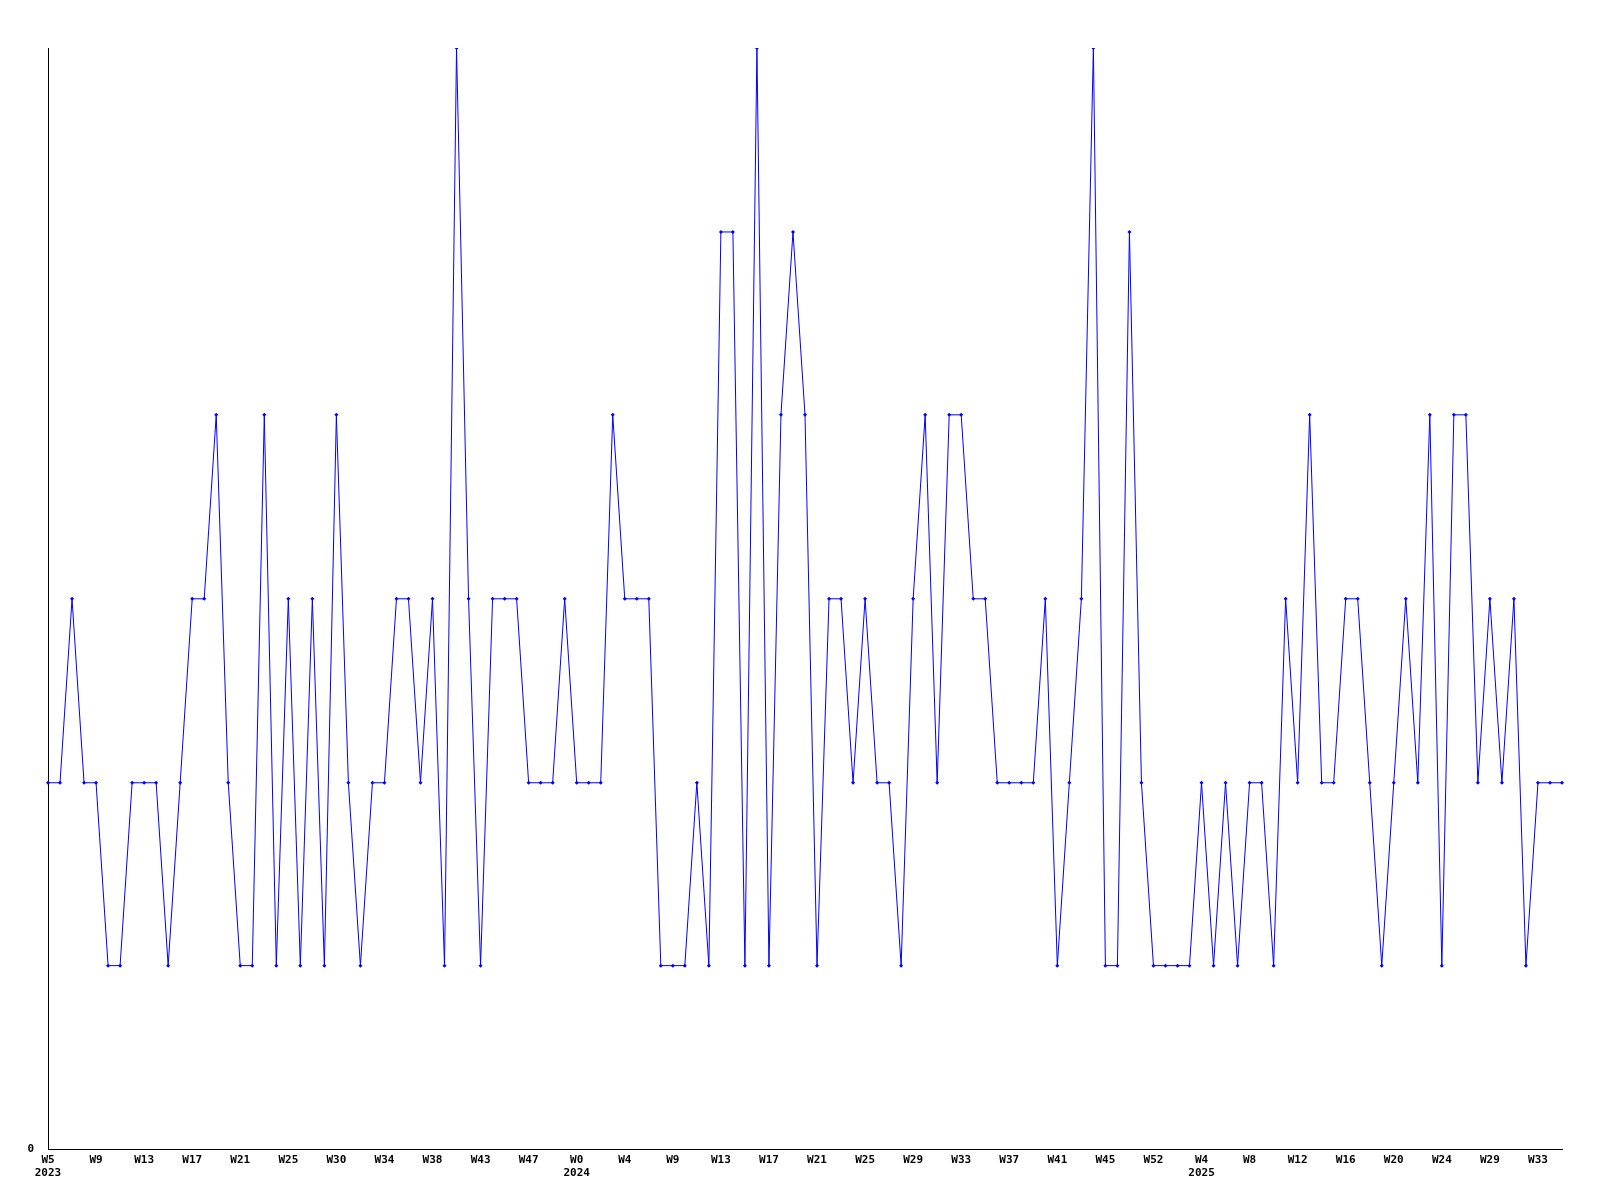 Image resolution: width=1600 pixels, height=1200 pixels. What do you see at coordinates (1393, 1160) in the screenshot?
I see `x-tick-label: W20` at bounding box center [1393, 1160].